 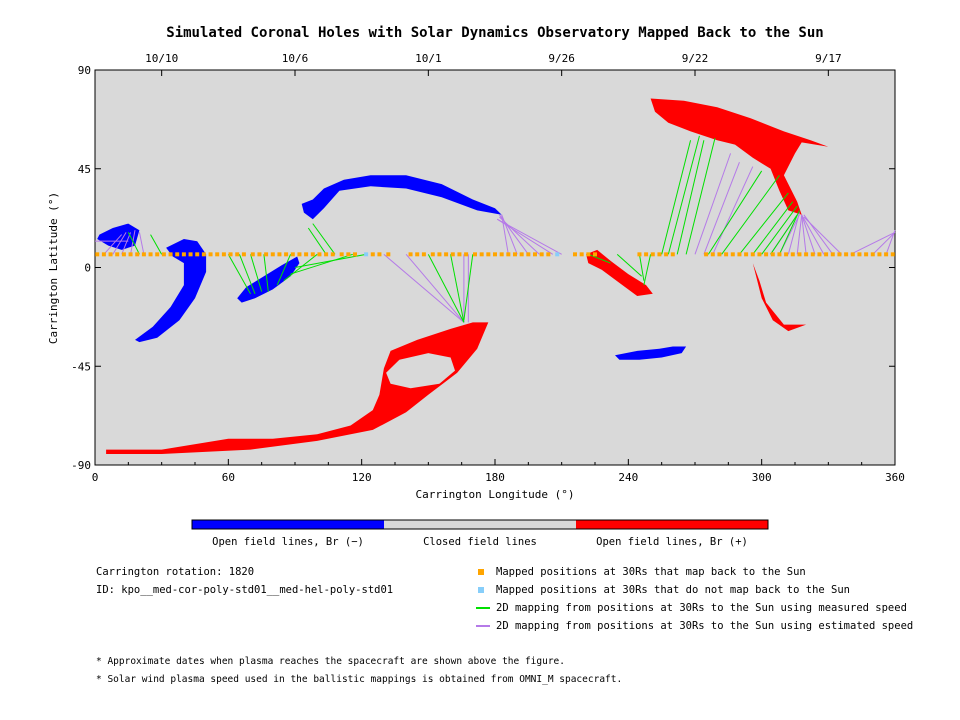 I want to click on legend-measured-swatch, so click(x=483, y=608).